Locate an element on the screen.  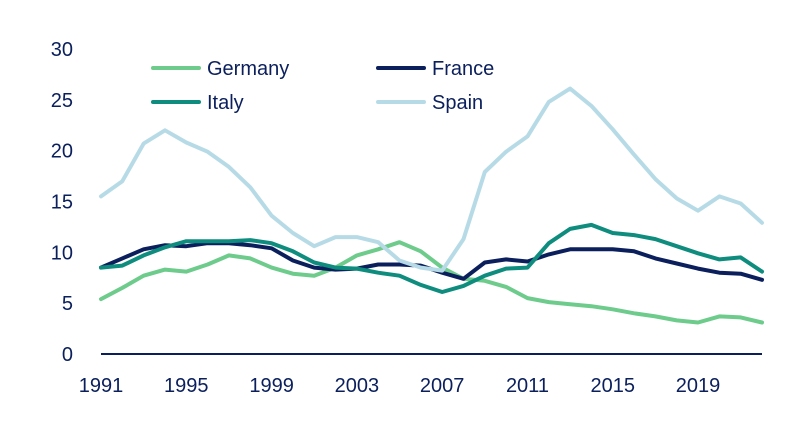
x-tick-label: 1995 is located at coordinates (186, 386).